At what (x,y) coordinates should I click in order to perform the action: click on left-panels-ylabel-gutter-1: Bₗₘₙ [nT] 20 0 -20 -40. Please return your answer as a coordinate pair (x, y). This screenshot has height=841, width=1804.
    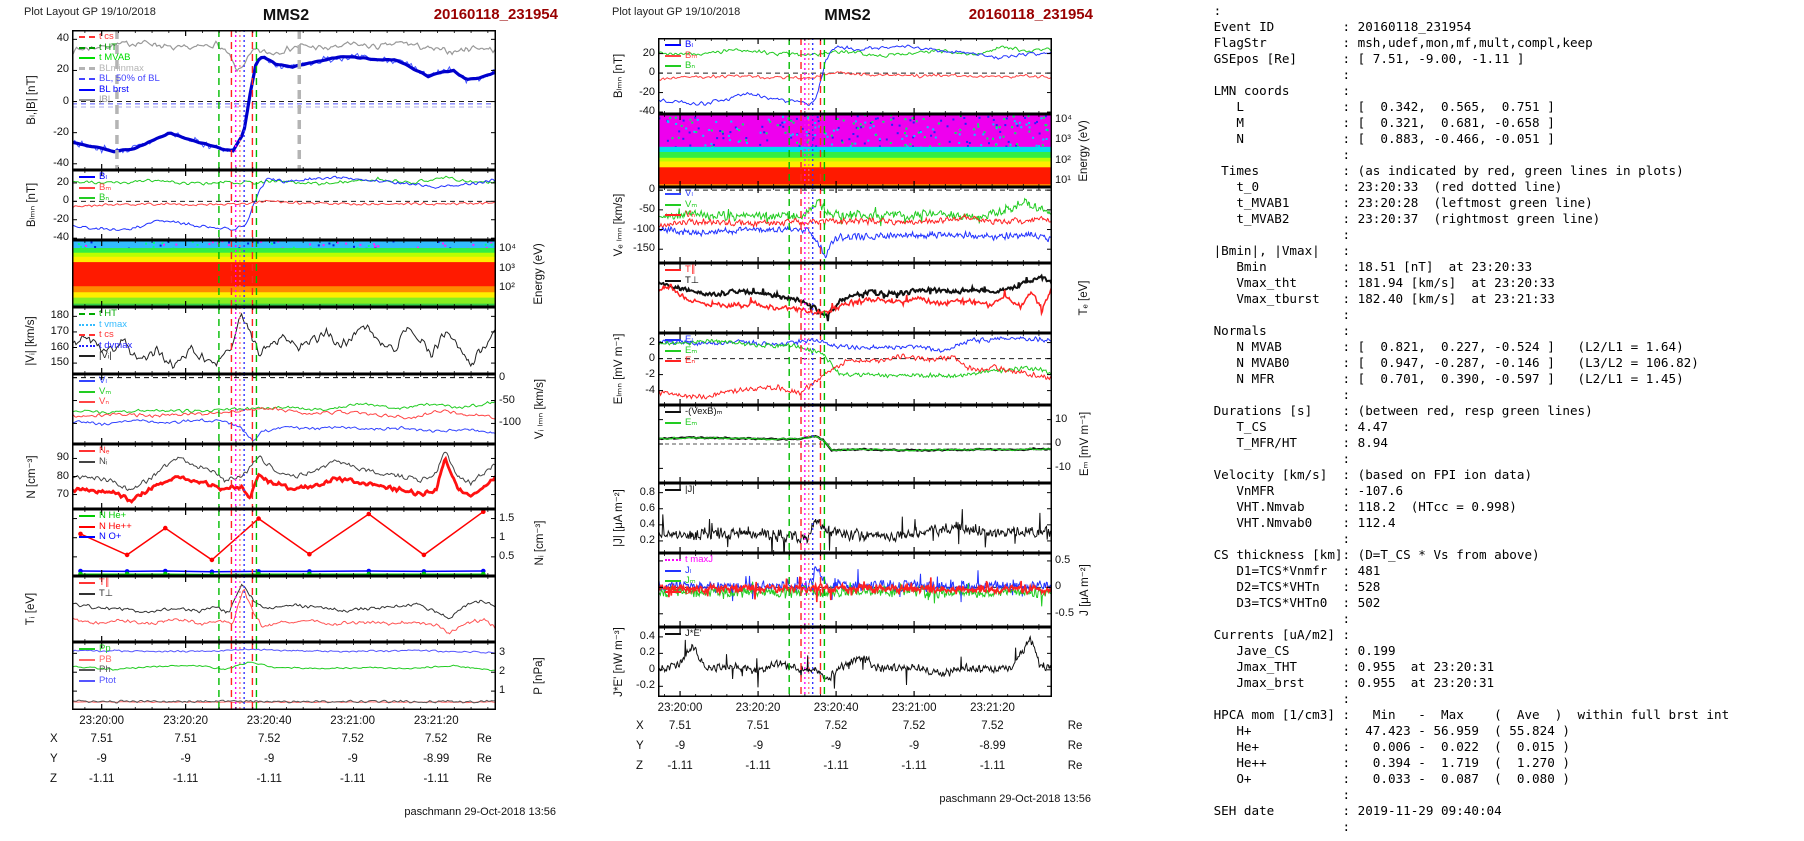
    Looking at the image, I should click on (41, 206).